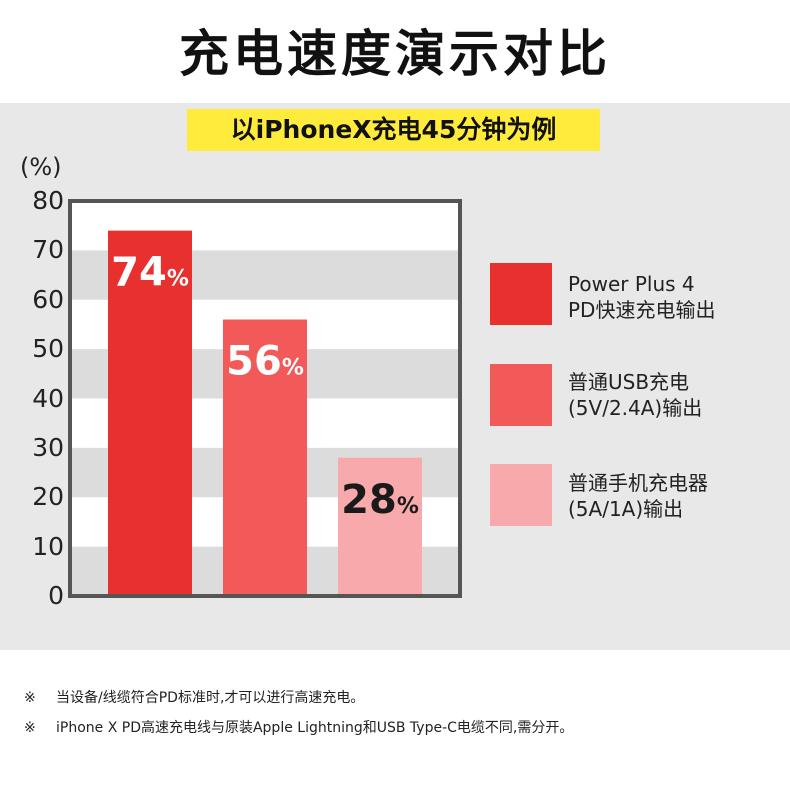 Image resolution: width=790 pixels, height=799 pixels. Describe the element at coordinates (48, 250) in the screenshot. I see `y-tick-label: 70` at that location.